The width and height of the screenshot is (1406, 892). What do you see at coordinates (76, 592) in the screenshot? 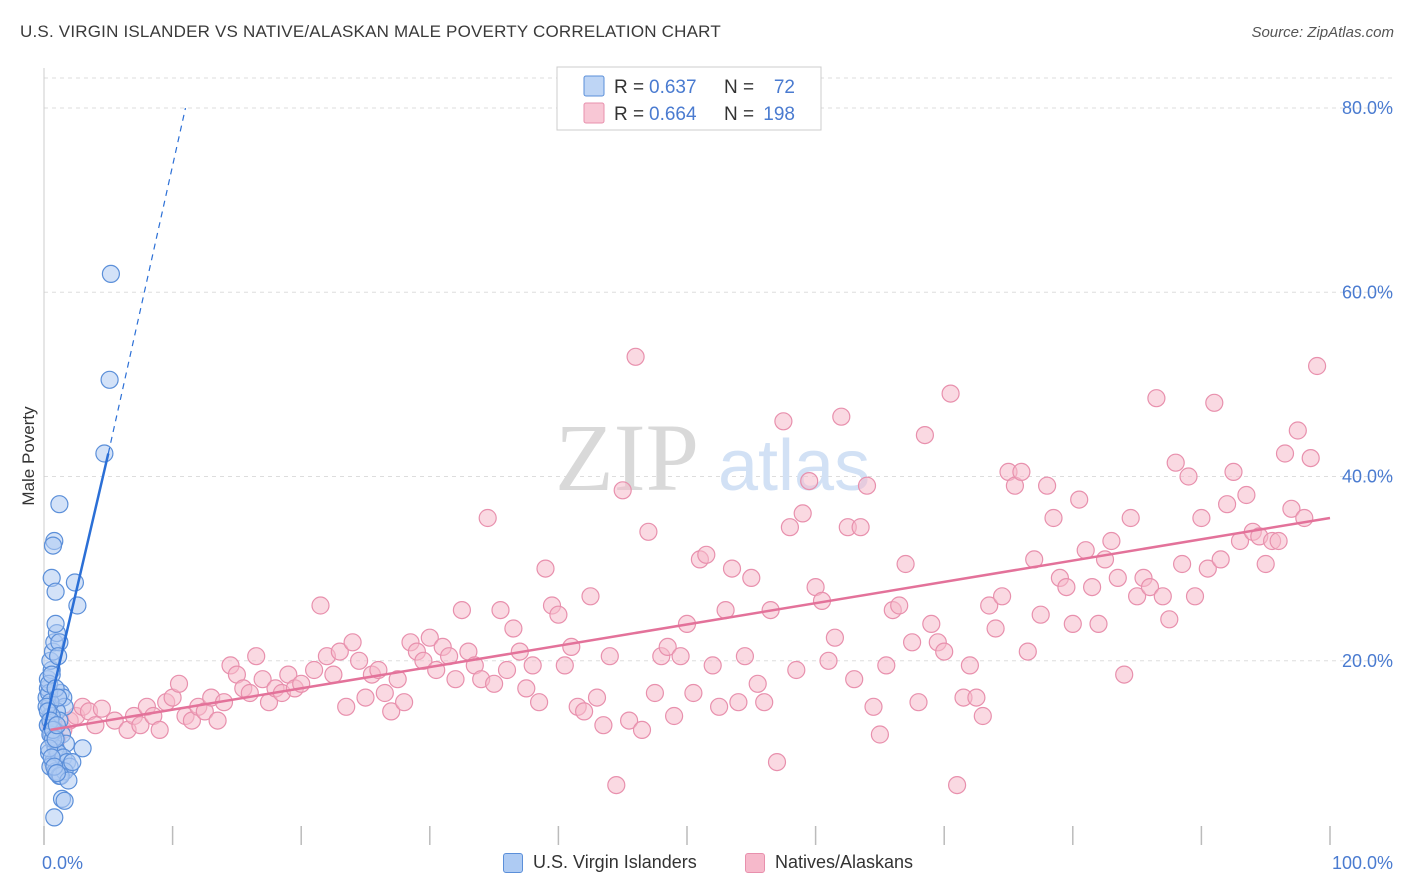
I see `trend-line-virgin-islanders` at bounding box center [76, 592].